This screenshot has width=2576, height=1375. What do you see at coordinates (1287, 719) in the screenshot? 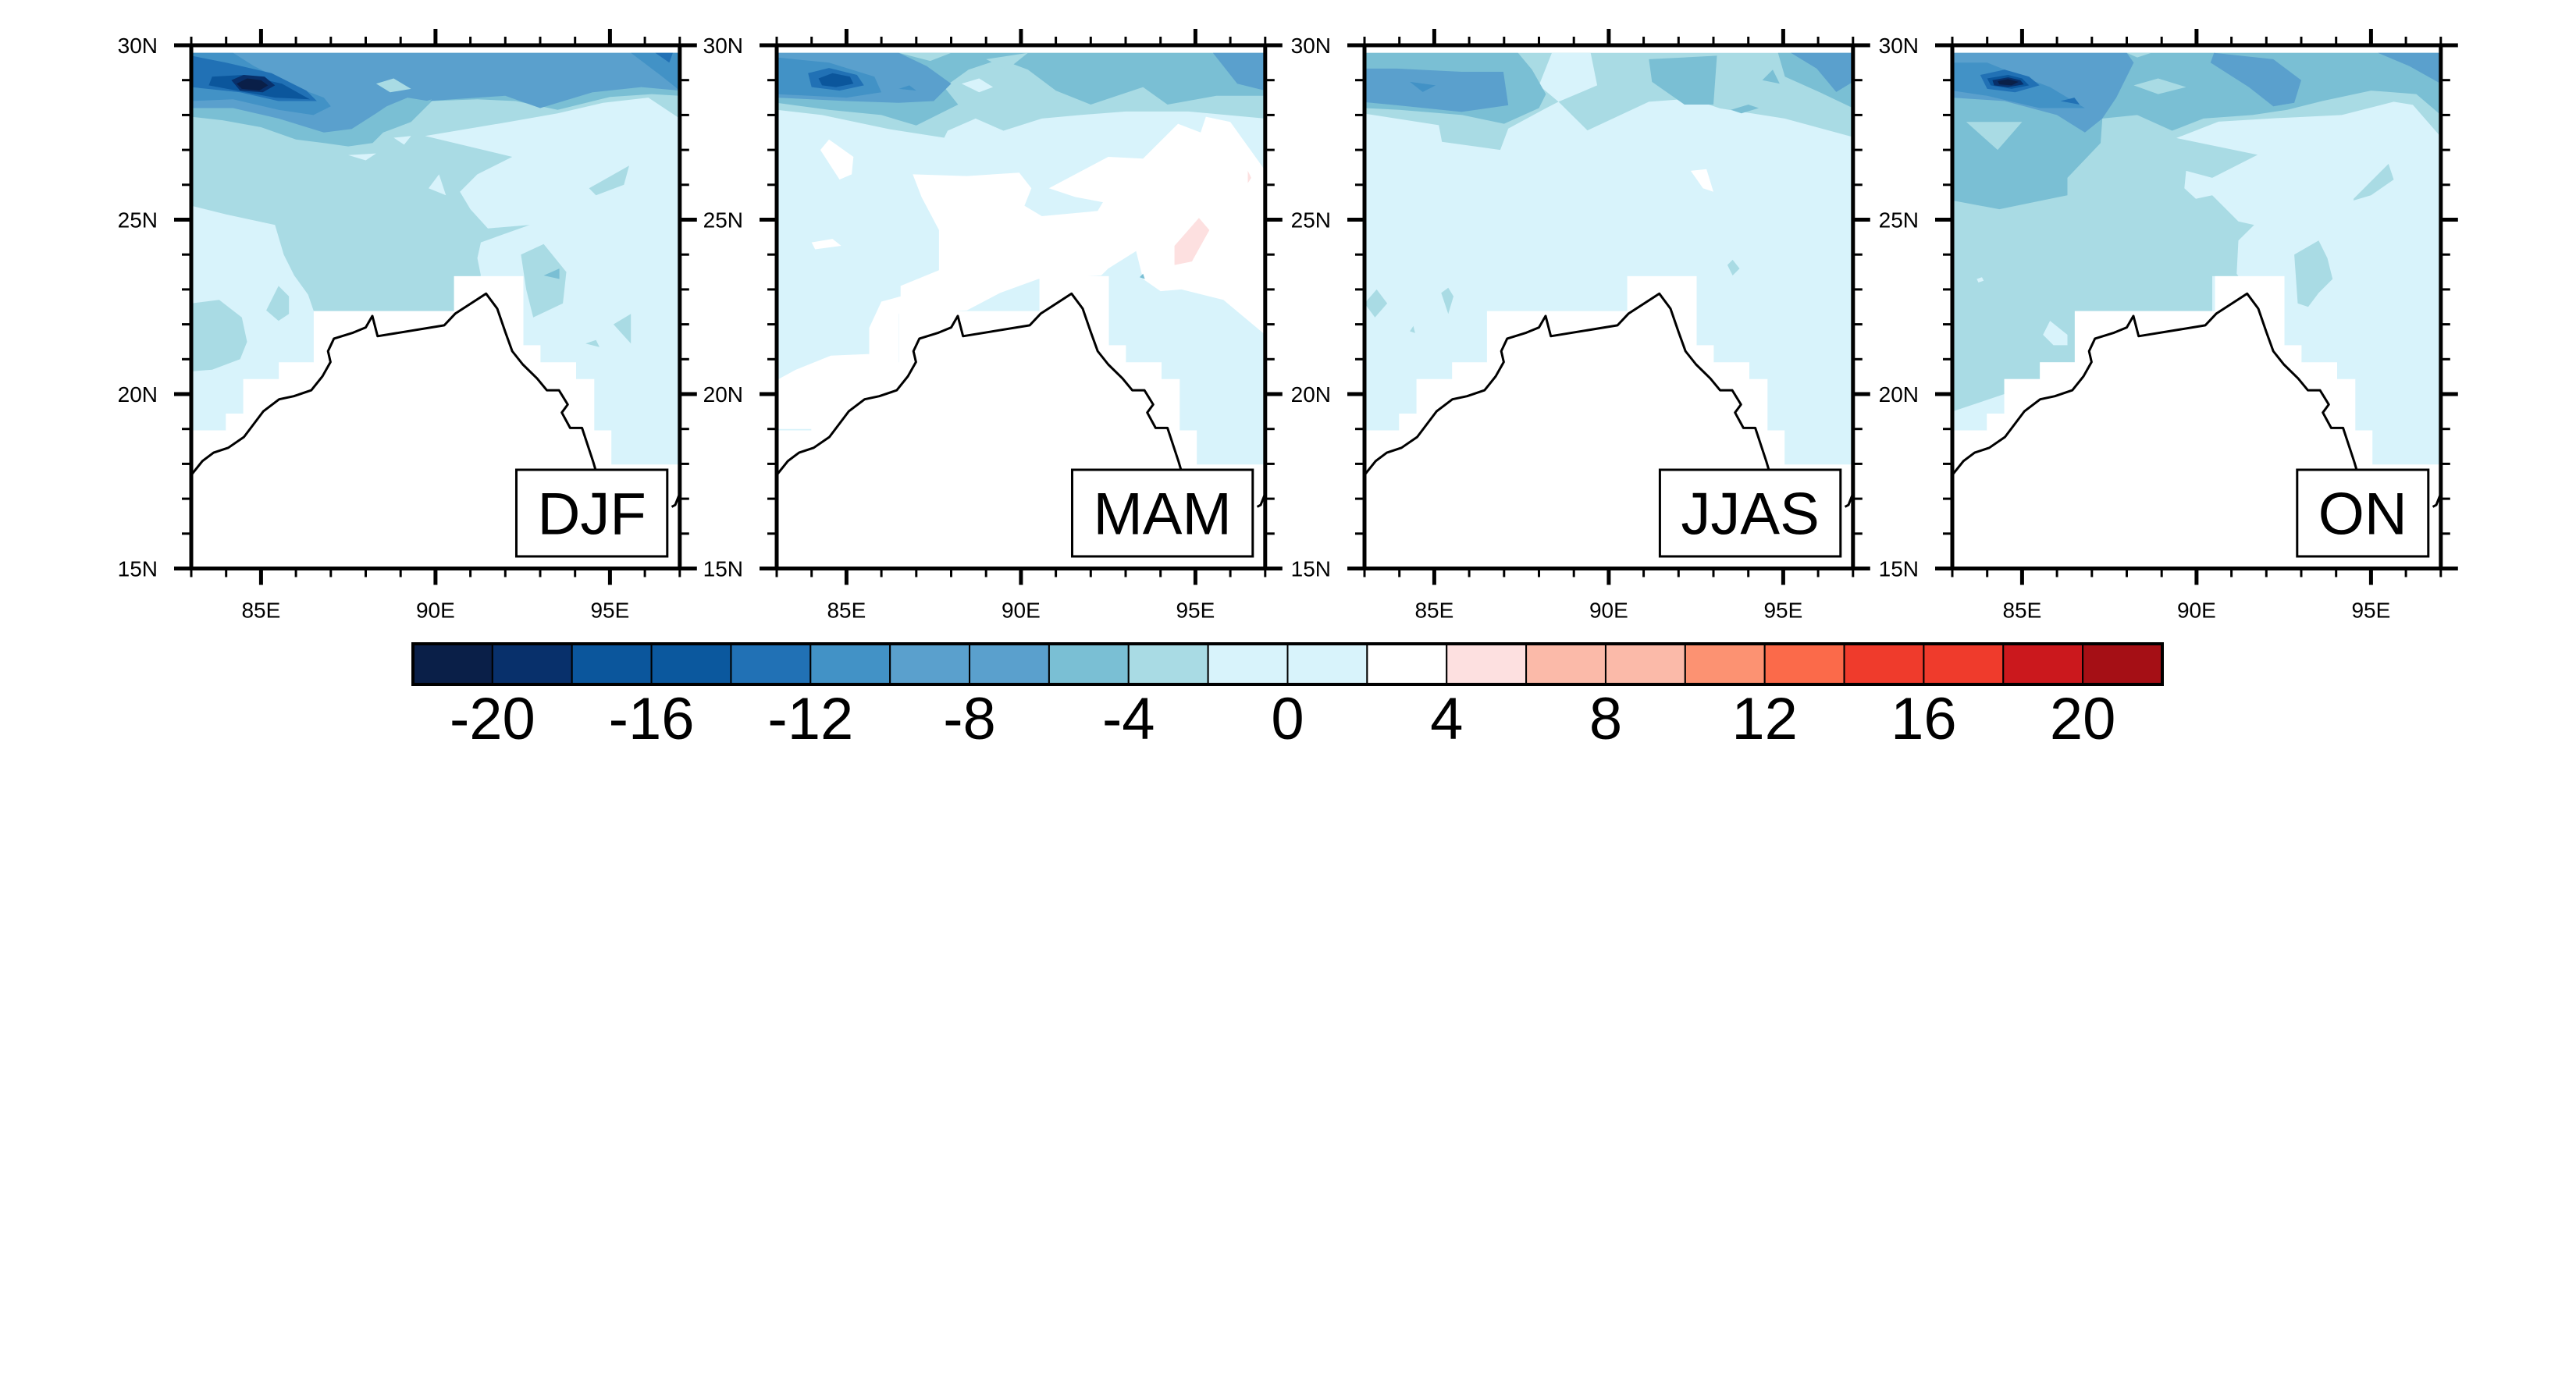
I see `colorbar-label: 0` at bounding box center [1287, 719].